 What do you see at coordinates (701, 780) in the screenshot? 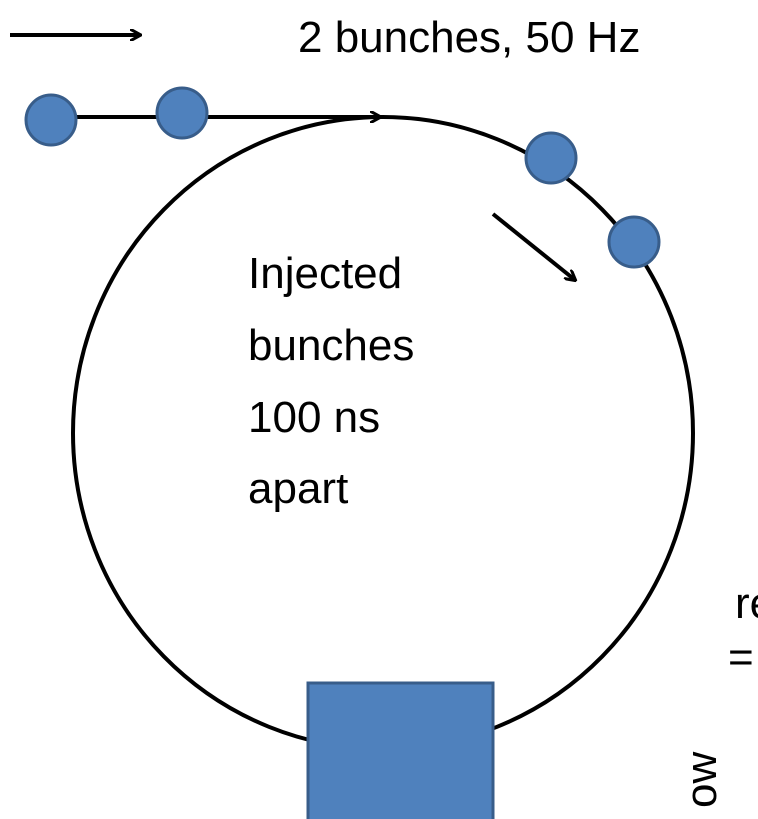
I see `text-fragment: ow` at bounding box center [701, 780].